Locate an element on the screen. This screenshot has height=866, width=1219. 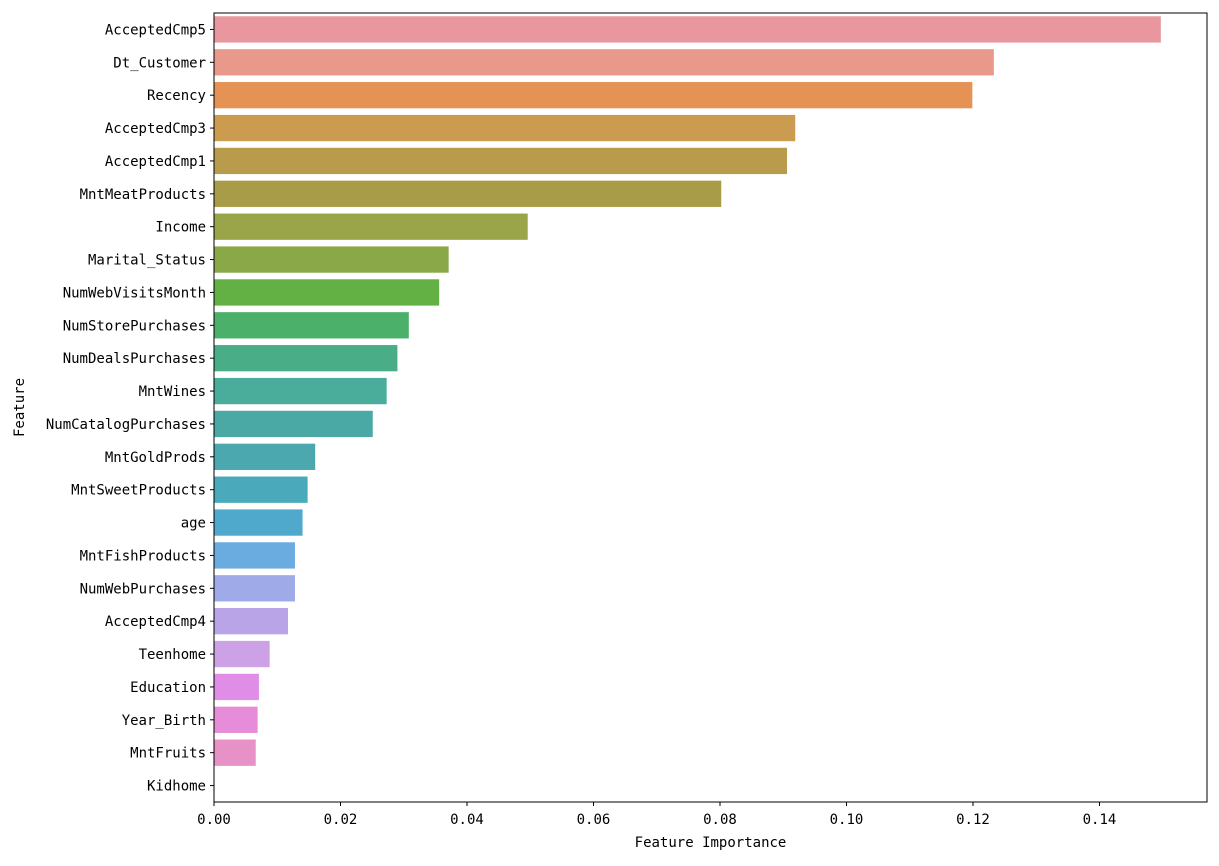
bar-Education is located at coordinates (236, 687).